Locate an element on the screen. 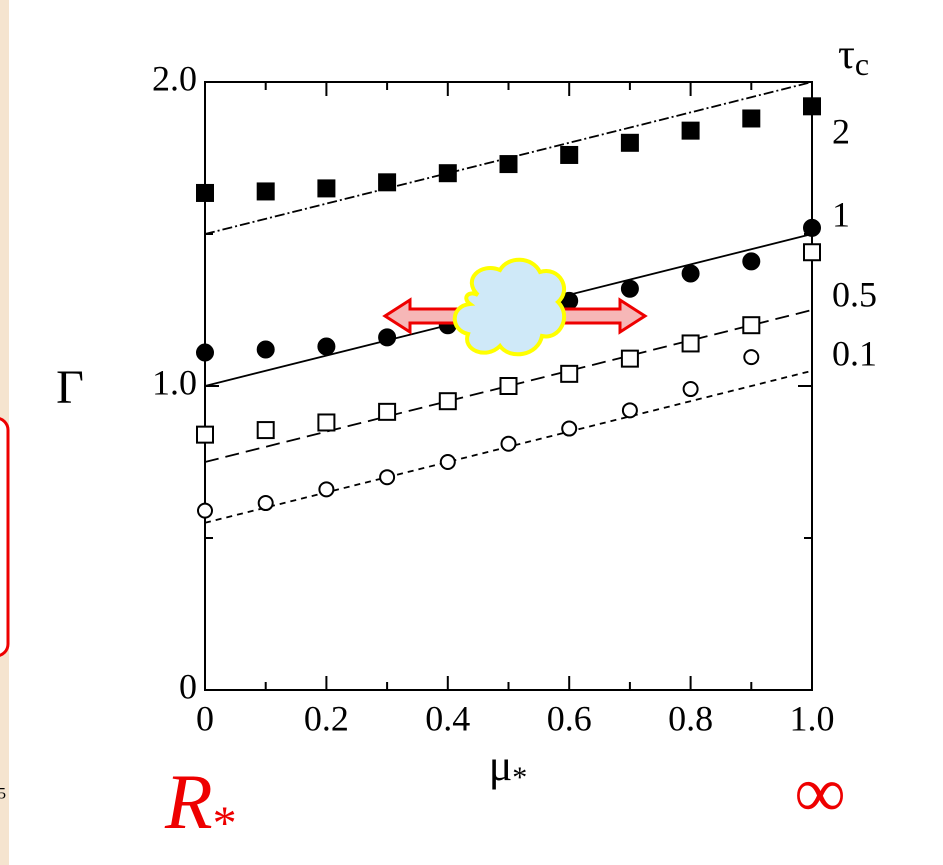 This screenshot has width=943, height=865. x-axis-label-main: μ is located at coordinates (501, 765).